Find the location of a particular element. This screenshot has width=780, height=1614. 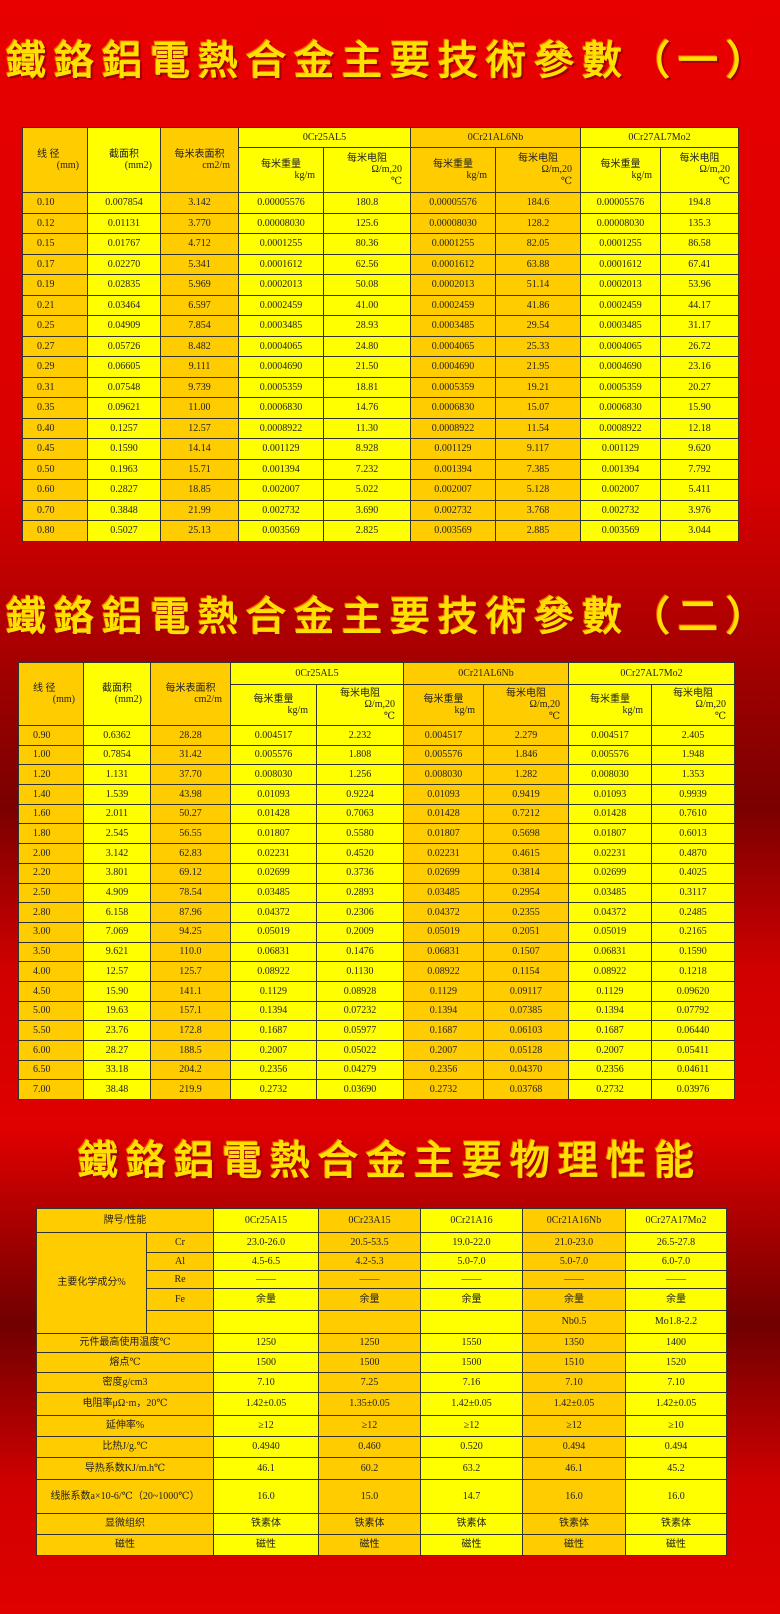

table-cell: 0.09117 is located at coordinates (526, 991).